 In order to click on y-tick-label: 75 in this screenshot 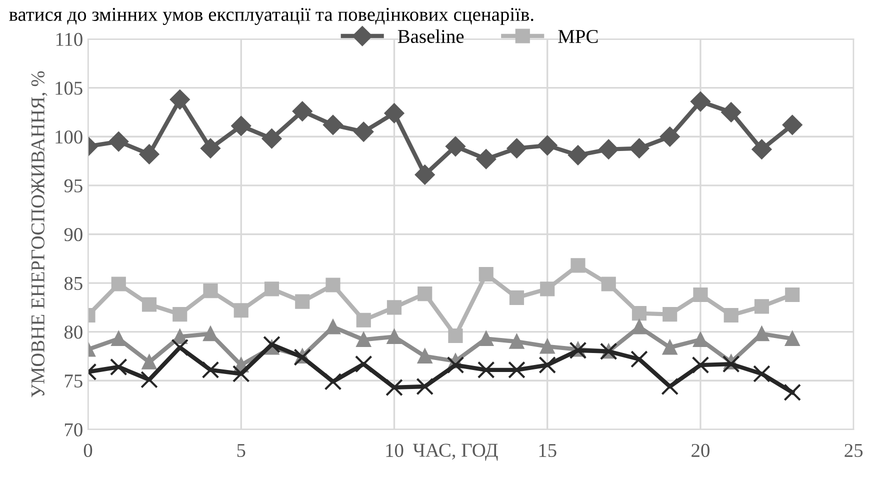, I will do `click(73, 381)`.